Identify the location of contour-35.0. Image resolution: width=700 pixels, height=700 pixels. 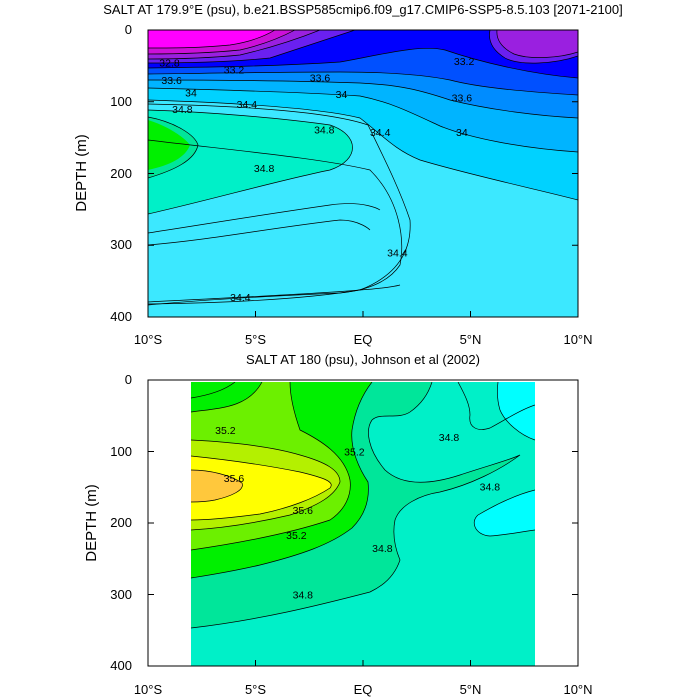
(282, 480).